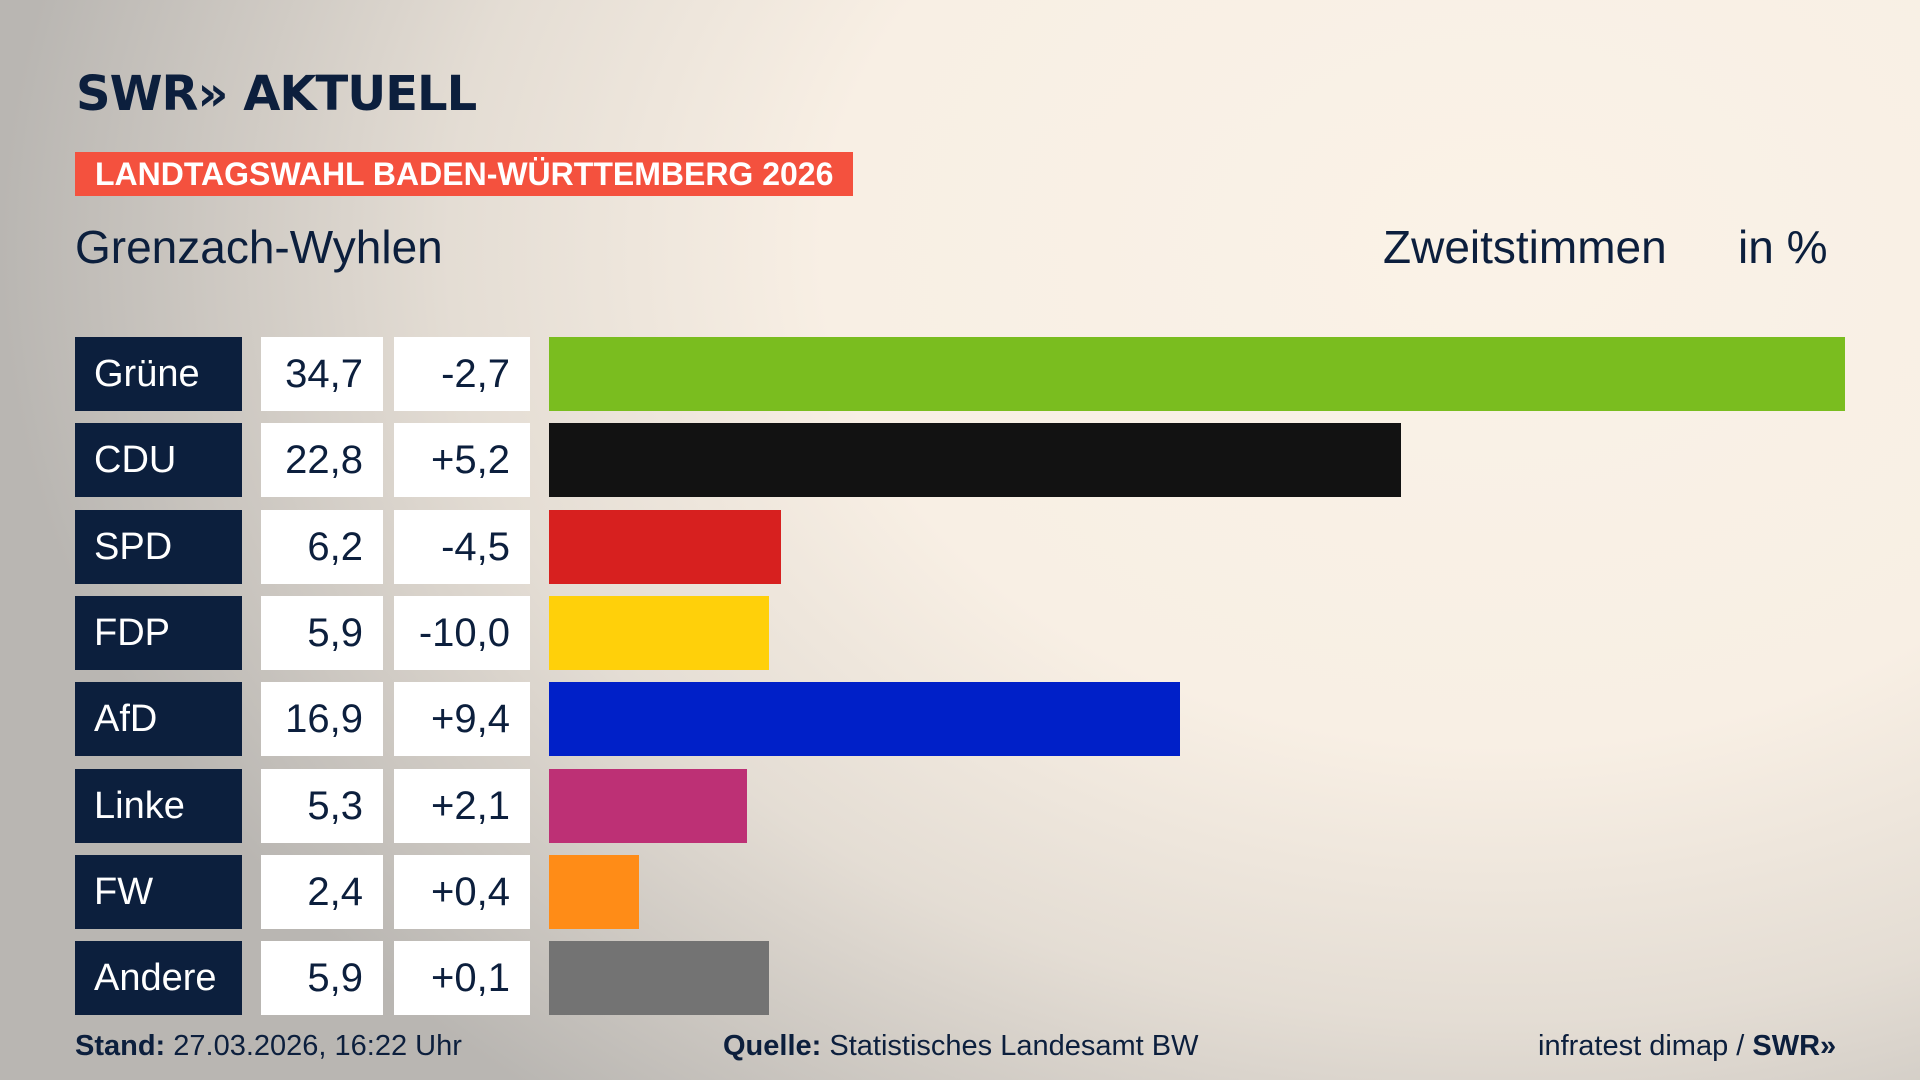  I want to click on result-row: FW 2,4 +0,4, so click(975, 891).